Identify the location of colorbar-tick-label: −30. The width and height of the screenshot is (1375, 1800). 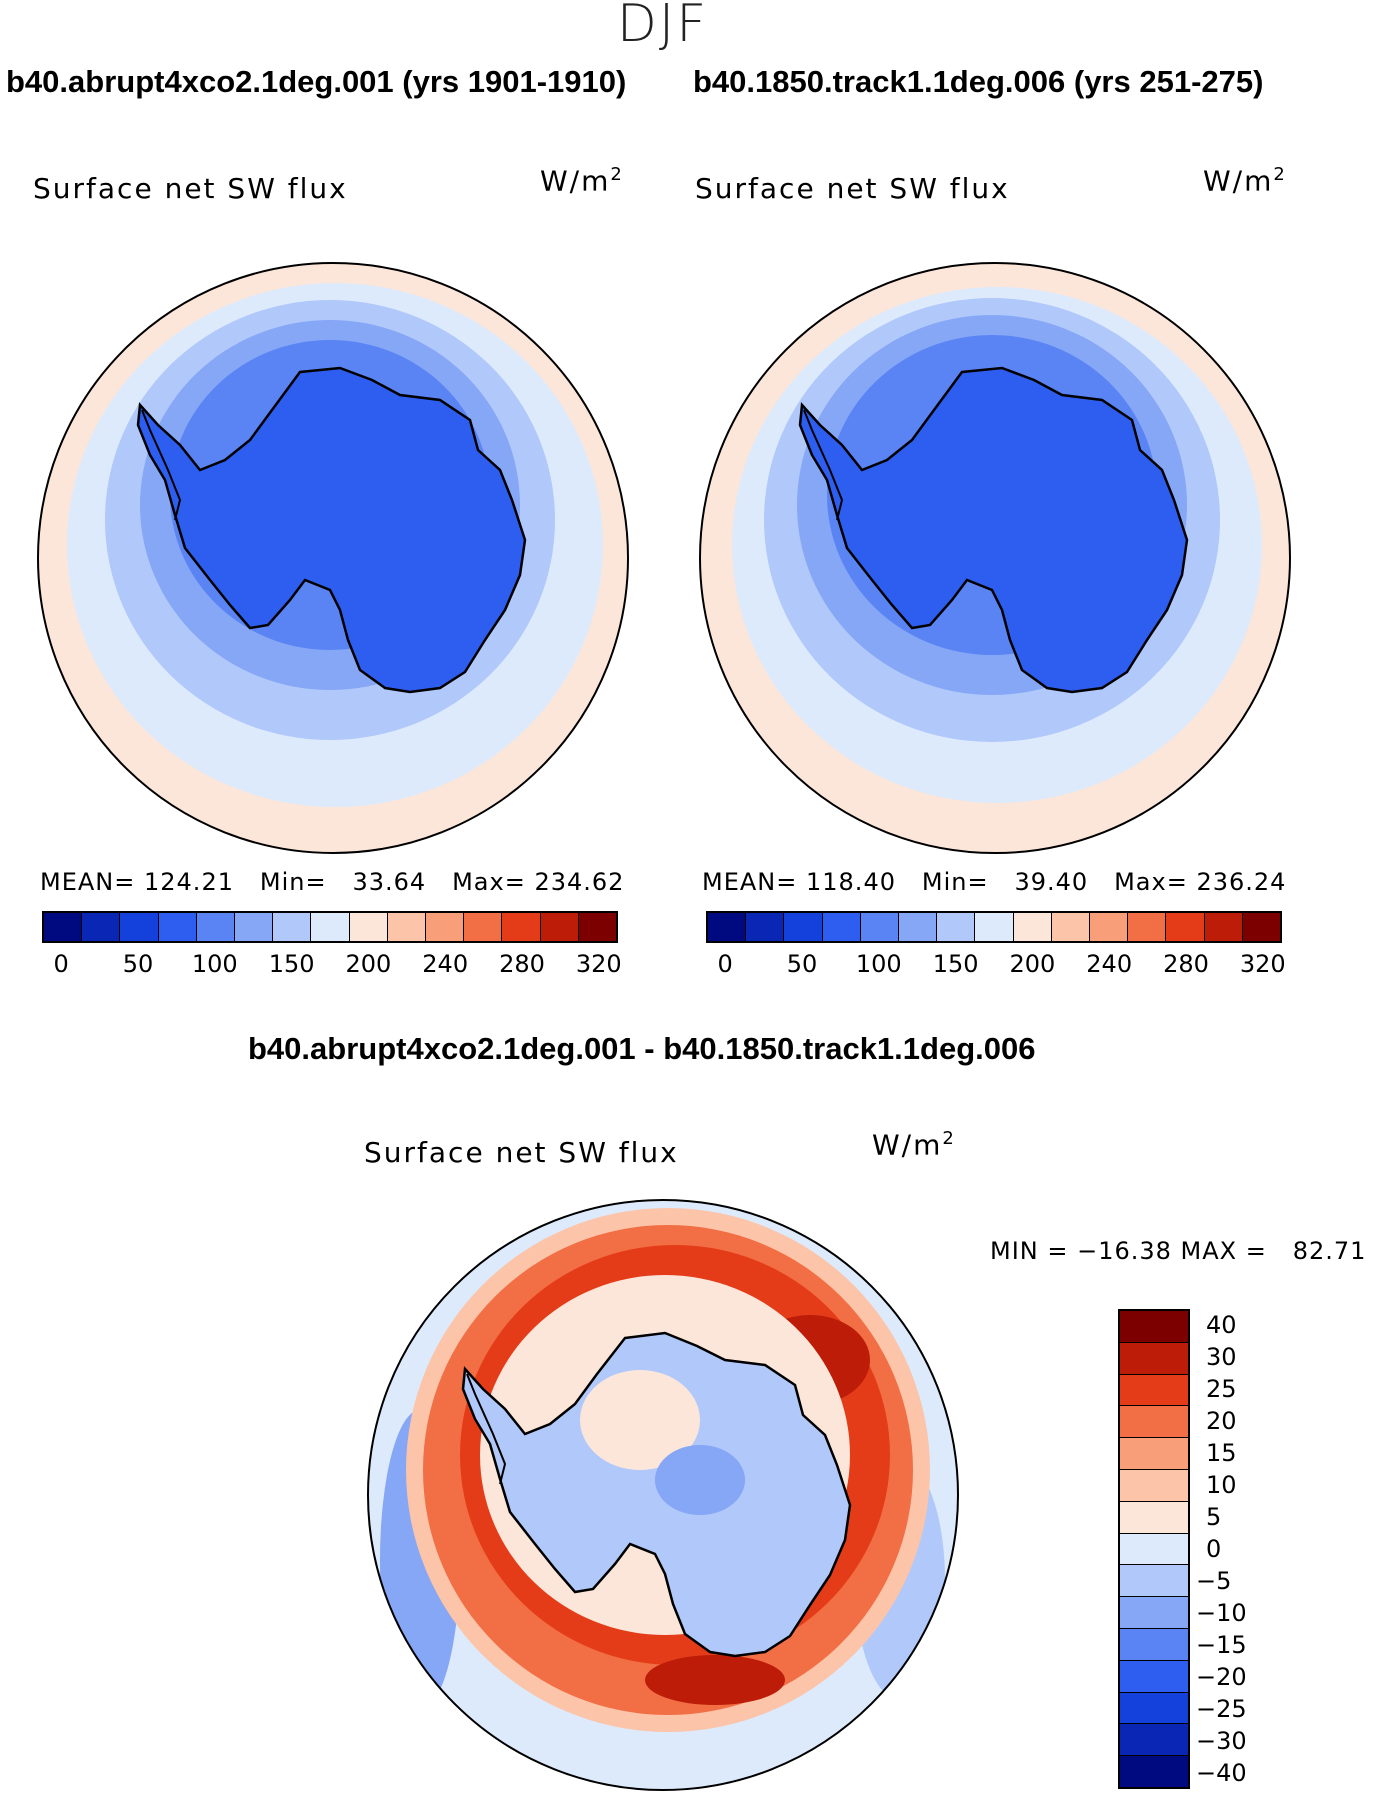
(1221, 1741).